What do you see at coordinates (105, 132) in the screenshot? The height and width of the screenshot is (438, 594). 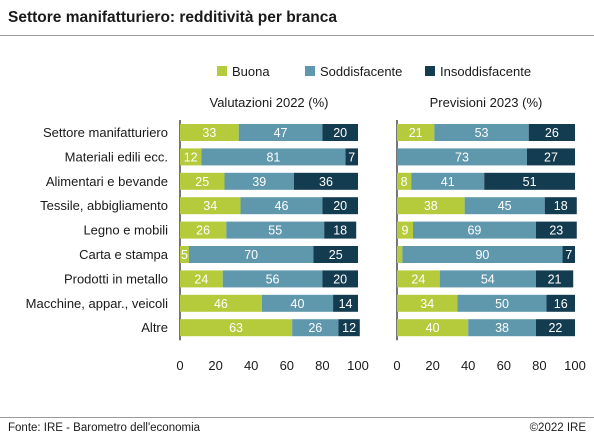 I see `category-label-0: Settore manifatturiero` at bounding box center [105, 132].